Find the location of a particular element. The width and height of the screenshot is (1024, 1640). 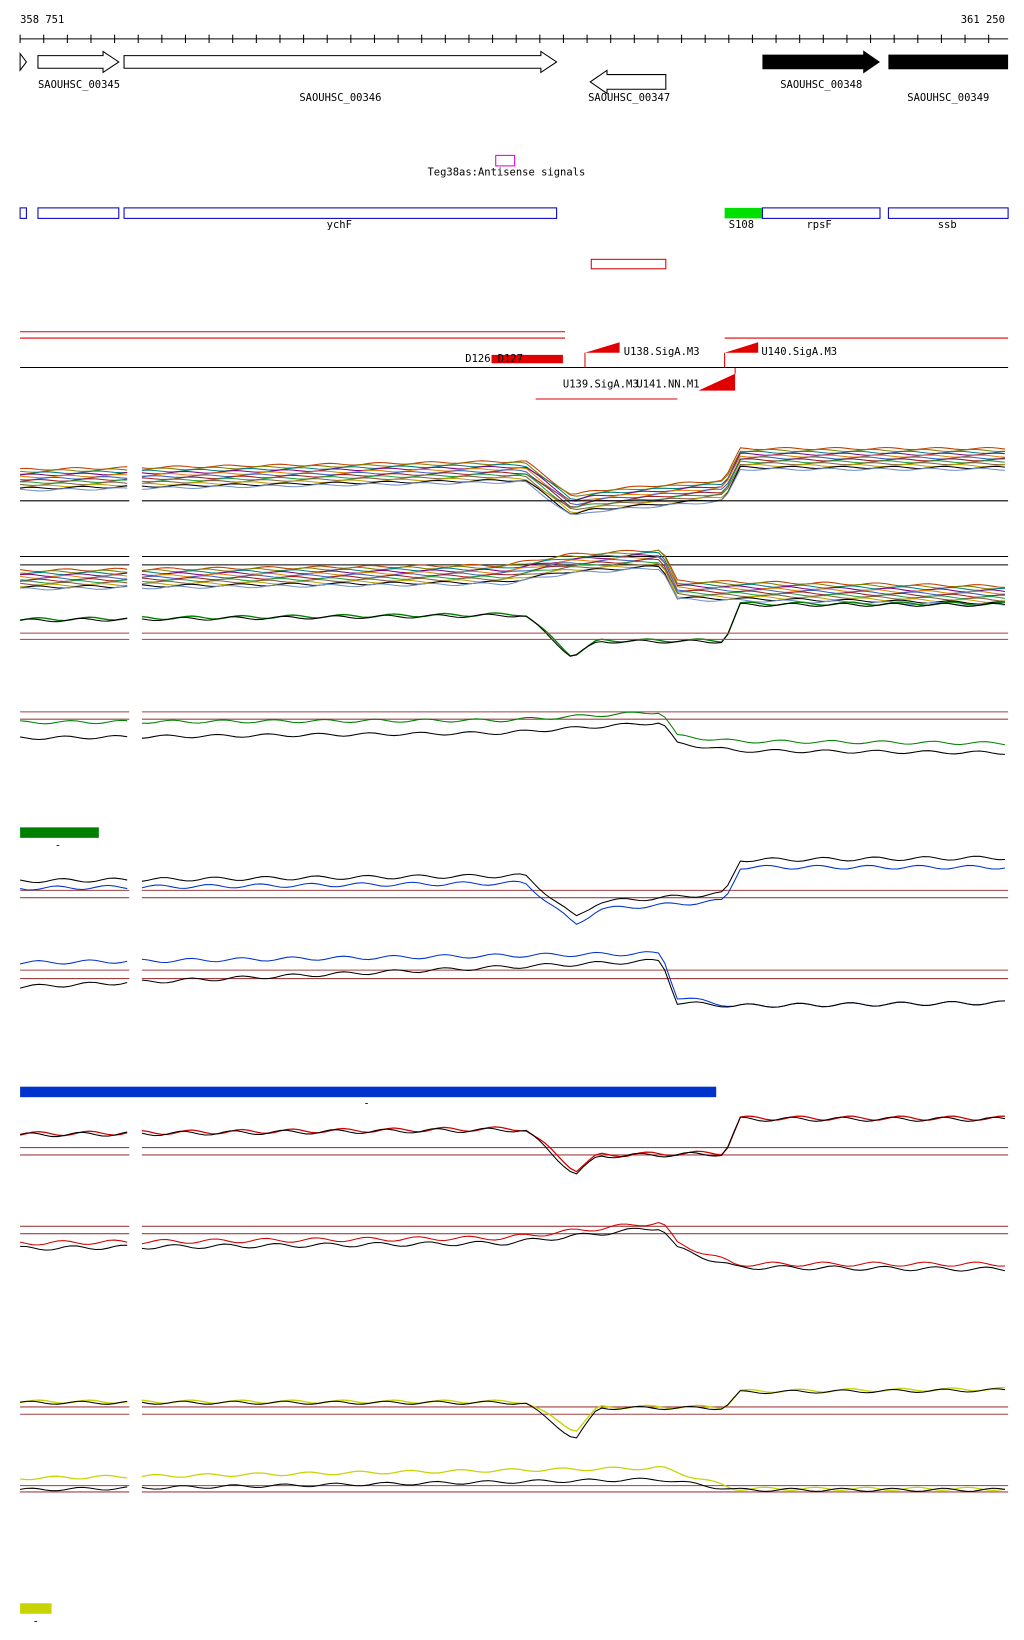

gene-label: SAOUHSC_00345 is located at coordinates (79, 85).